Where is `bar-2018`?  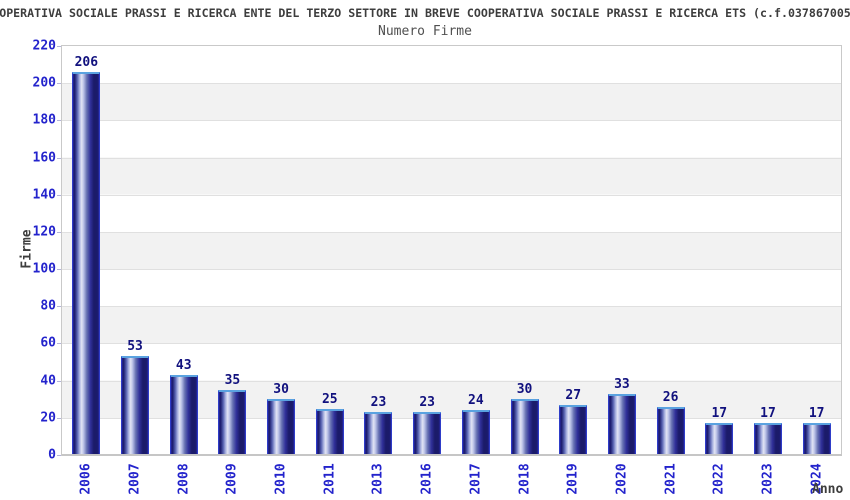
bar-2018 is located at coordinates (524, 427).